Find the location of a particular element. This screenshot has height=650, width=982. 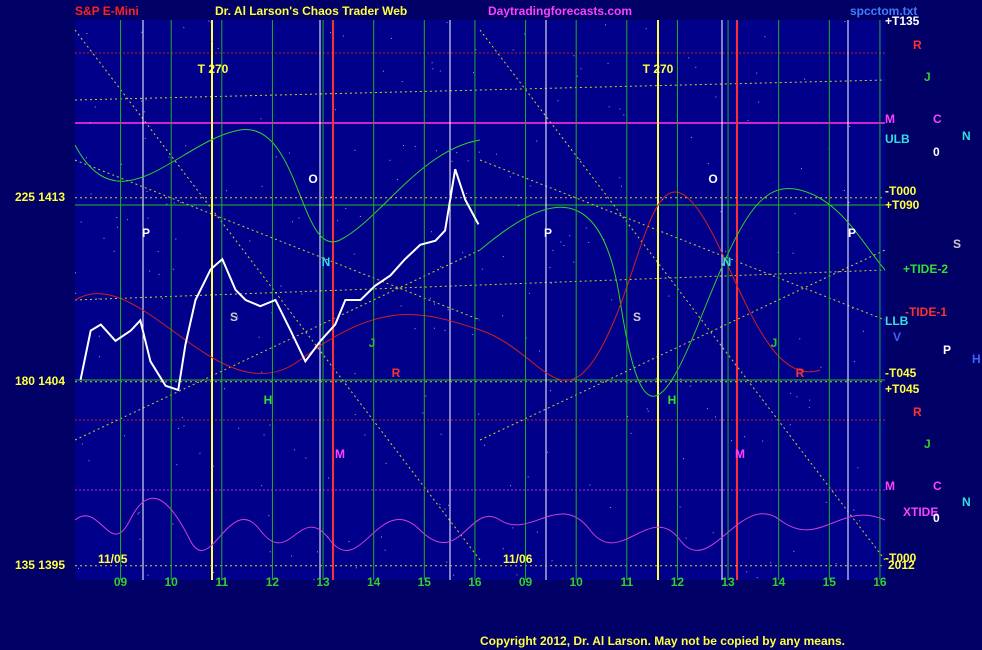

x-tick-label: 14 is located at coordinates (374, 582).